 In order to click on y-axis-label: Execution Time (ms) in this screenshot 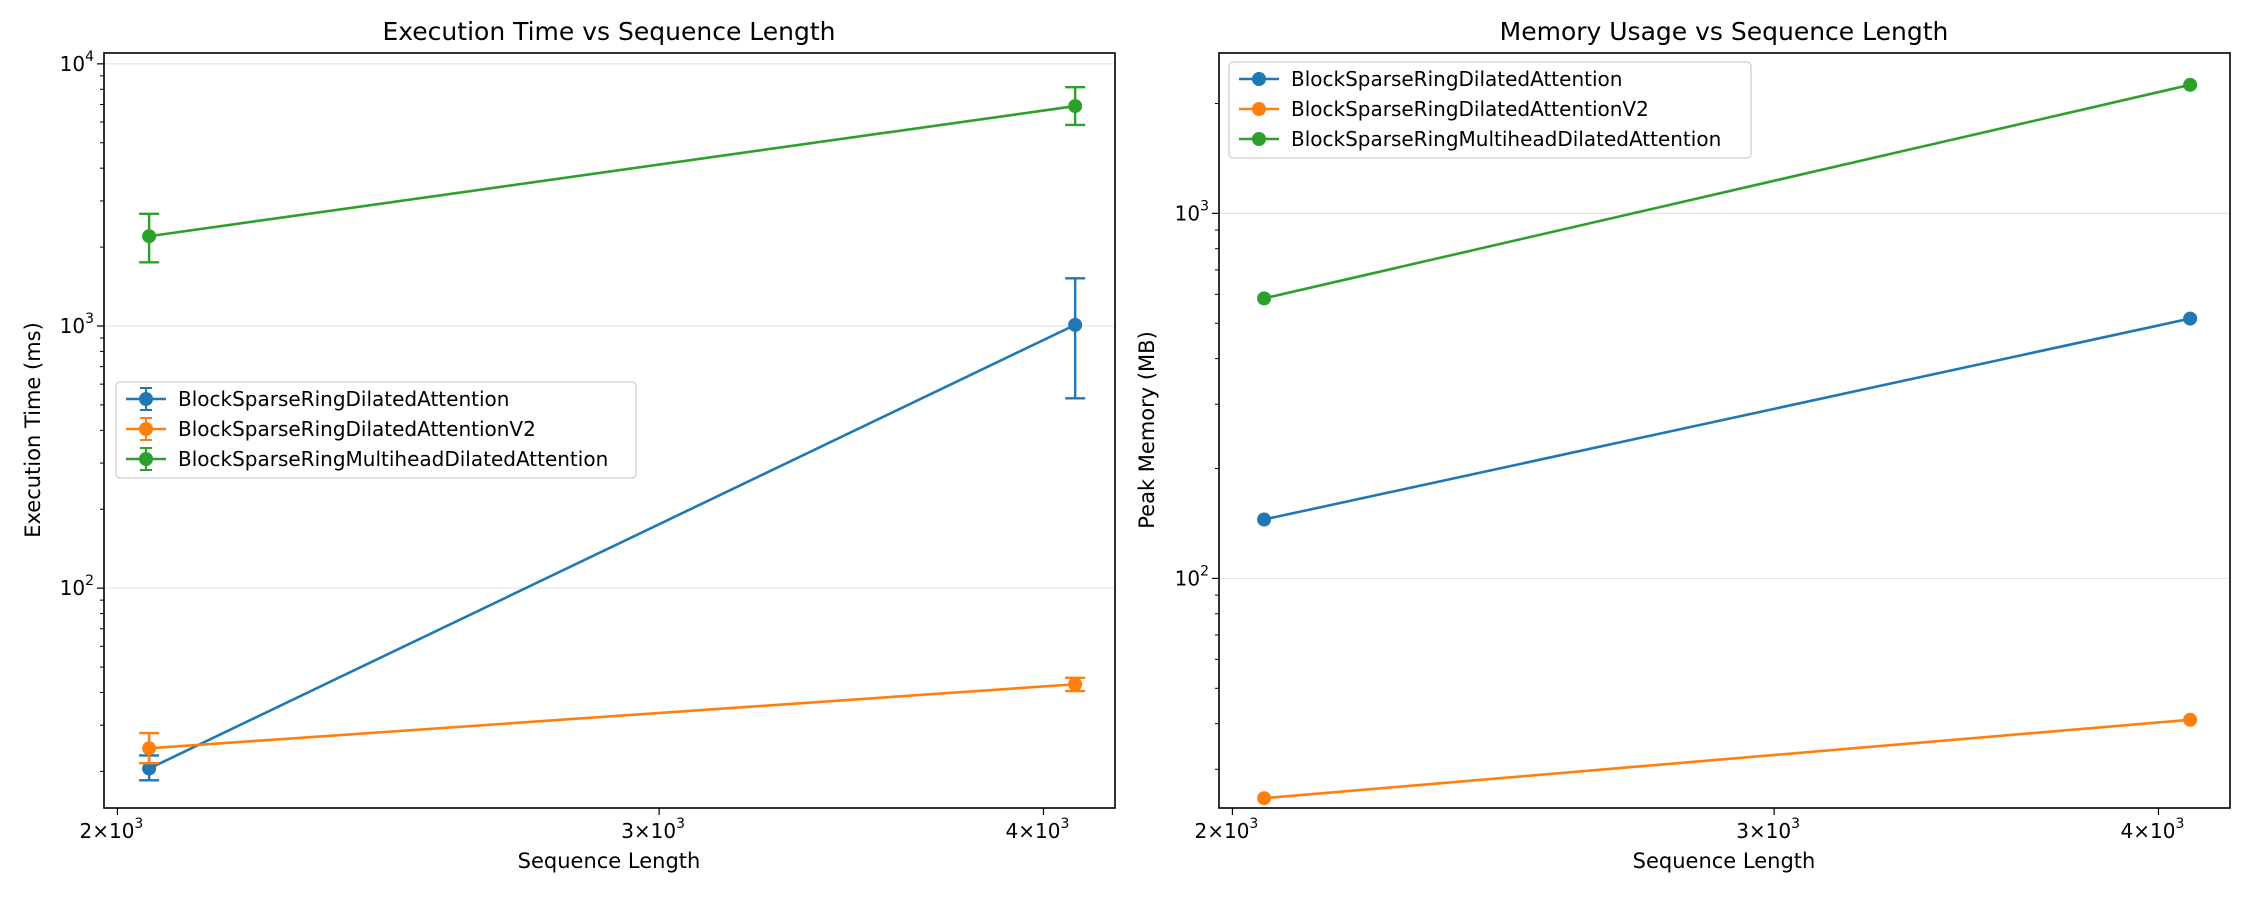, I will do `click(33, 430)`.